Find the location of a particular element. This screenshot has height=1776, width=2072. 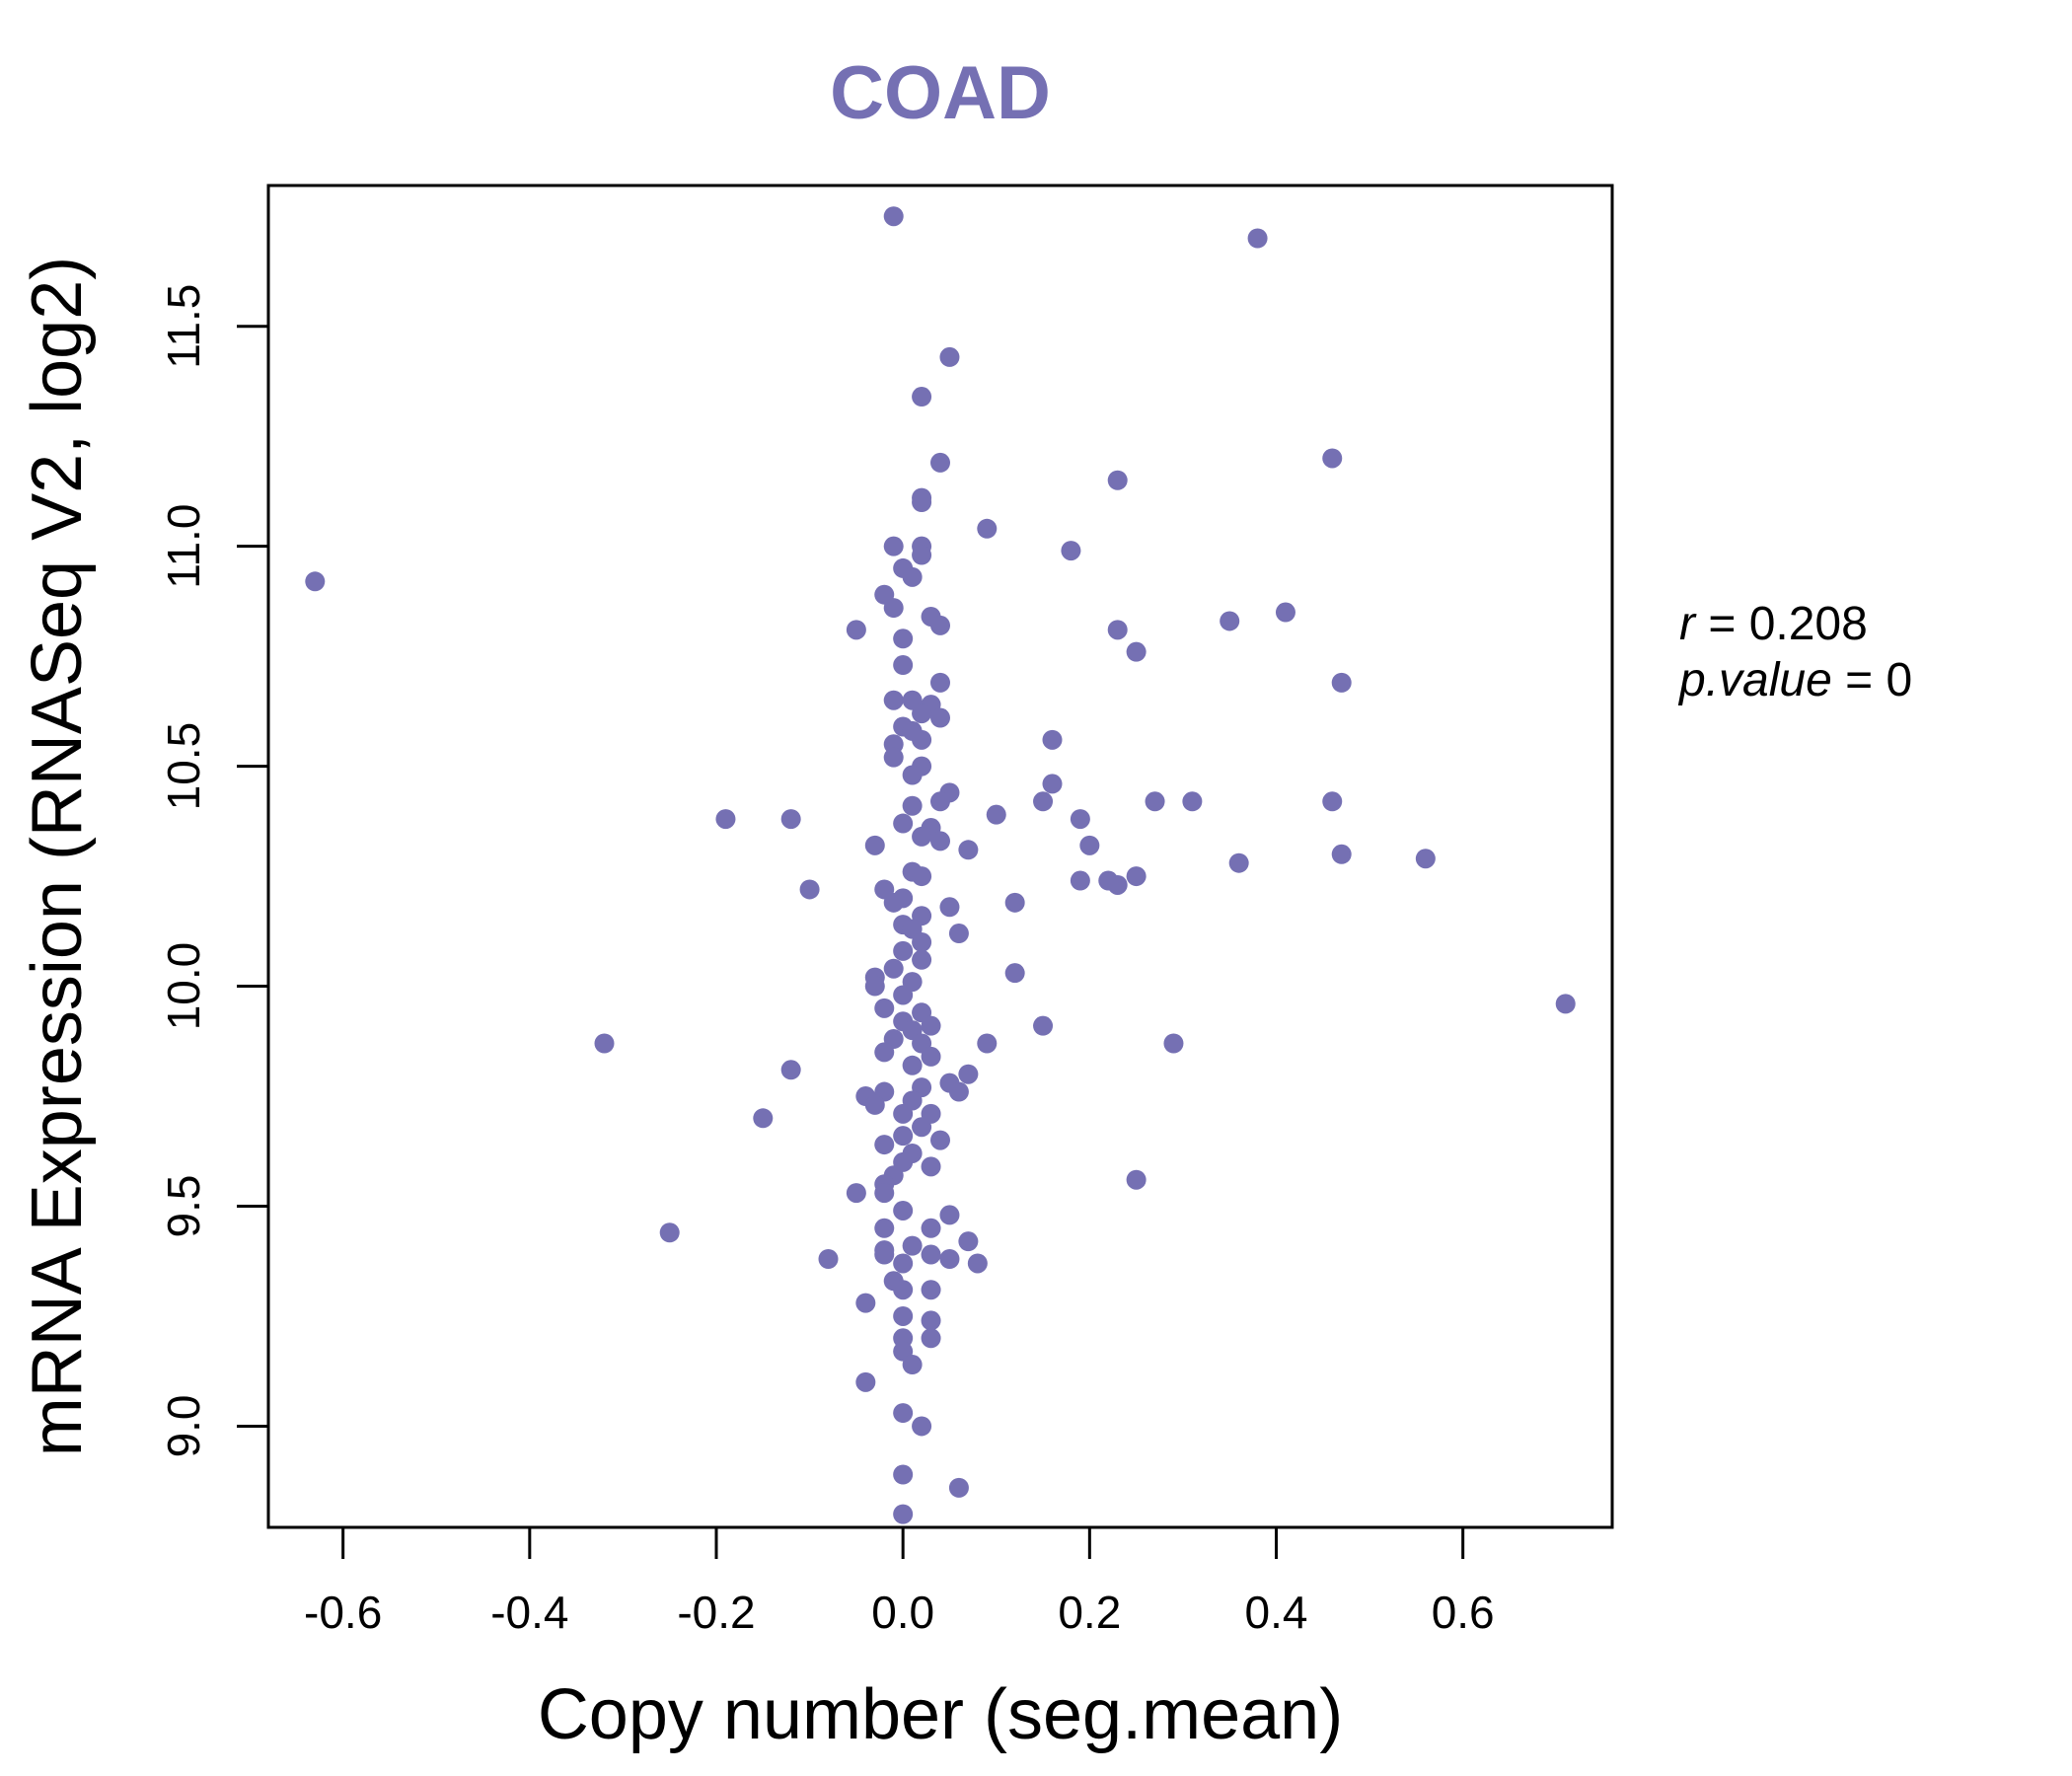

y-tick-label: 11.5 is located at coordinates (184, 327).